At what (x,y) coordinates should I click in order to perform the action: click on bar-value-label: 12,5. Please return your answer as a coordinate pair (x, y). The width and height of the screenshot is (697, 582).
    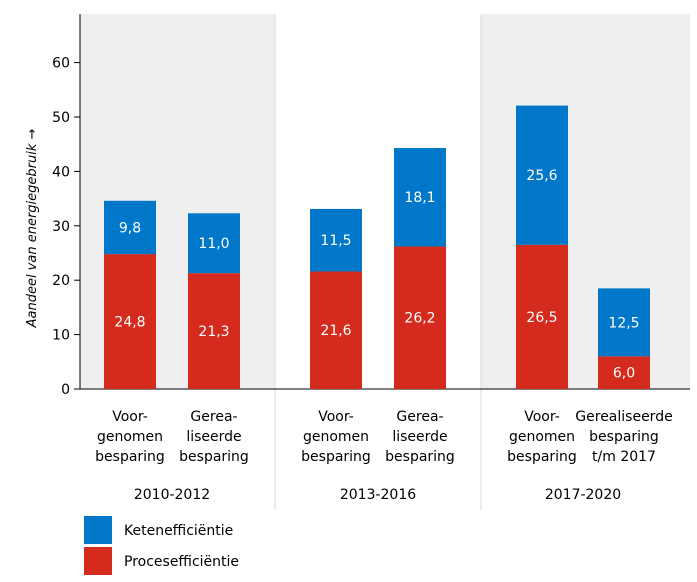
    Looking at the image, I should click on (623, 323).